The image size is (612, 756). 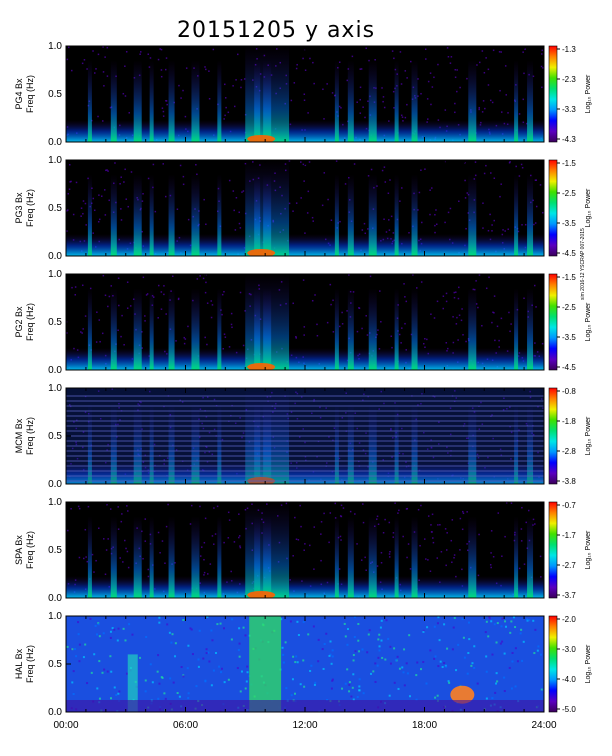 What do you see at coordinates (185, 725) in the screenshot?
I see `x-tick-label: 06:00` at bounding box center [185, 725].